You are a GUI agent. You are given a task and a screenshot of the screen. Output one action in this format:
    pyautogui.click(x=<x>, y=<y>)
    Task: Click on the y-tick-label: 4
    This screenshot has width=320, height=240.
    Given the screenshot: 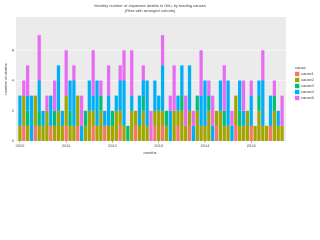 What is the action you would take?
    pyautogui.click(x=13, y=80)
    